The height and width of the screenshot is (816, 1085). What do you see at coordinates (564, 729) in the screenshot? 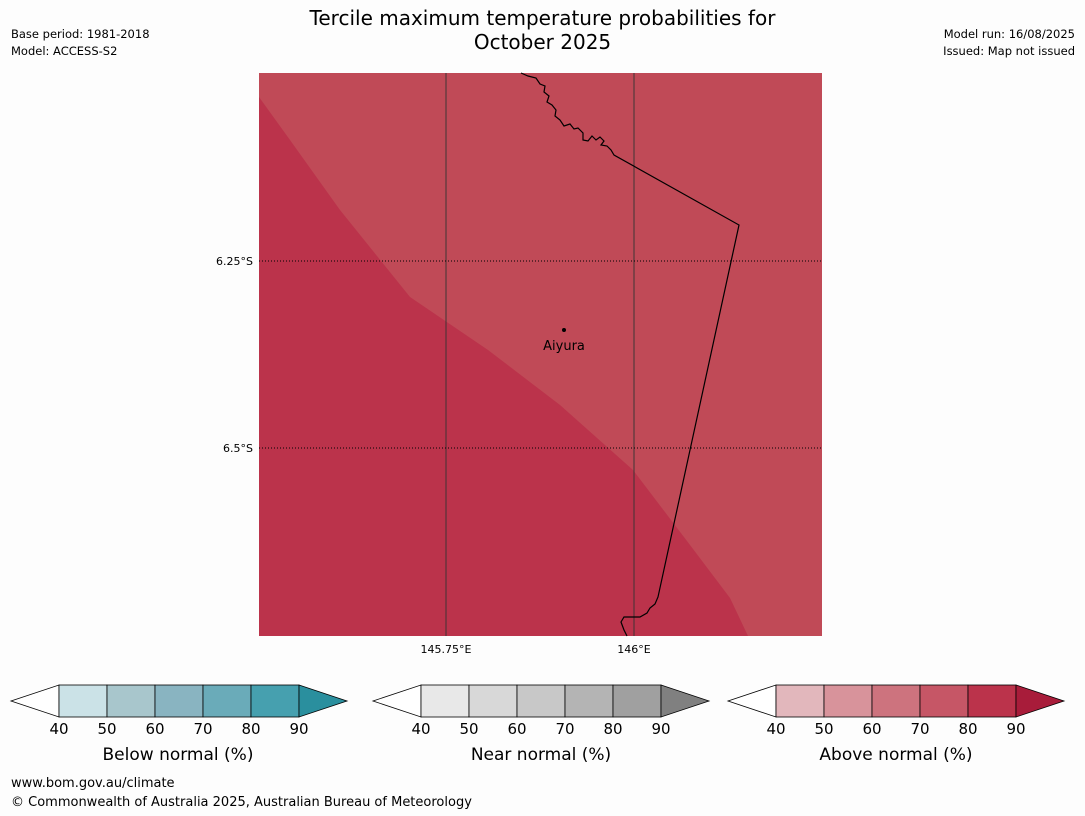
I see `colorbar-near-tick-label: 70` at bounding box center [564, 729].